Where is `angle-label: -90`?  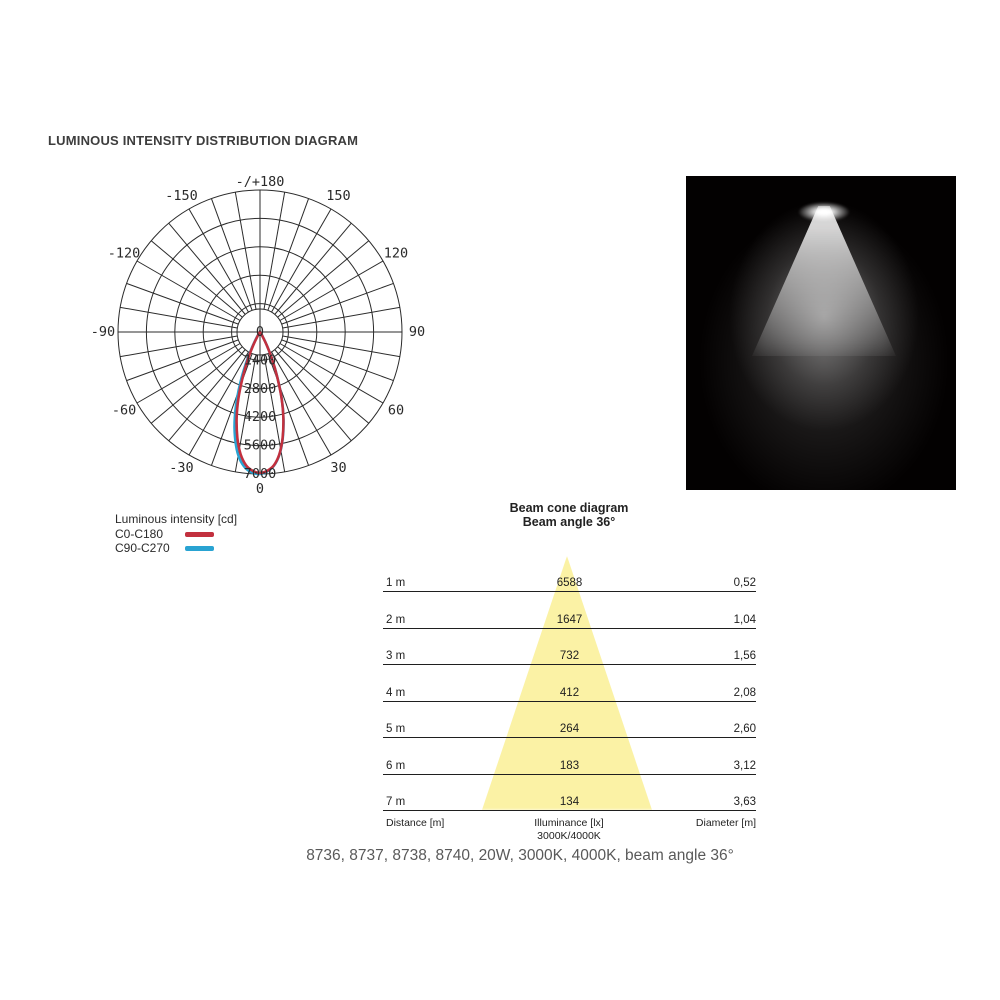 angle-label: -90 is located at coordinates (103, 332).